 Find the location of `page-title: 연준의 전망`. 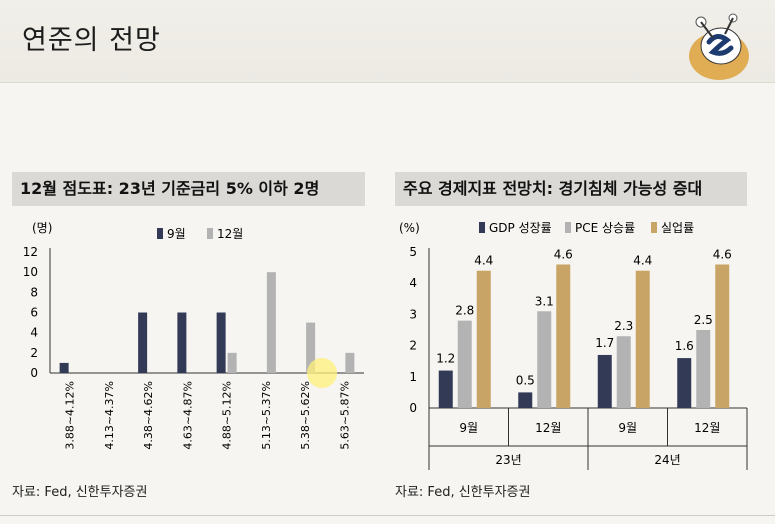

page-title: 연준의 전망 is located at coordinates (91, 40).